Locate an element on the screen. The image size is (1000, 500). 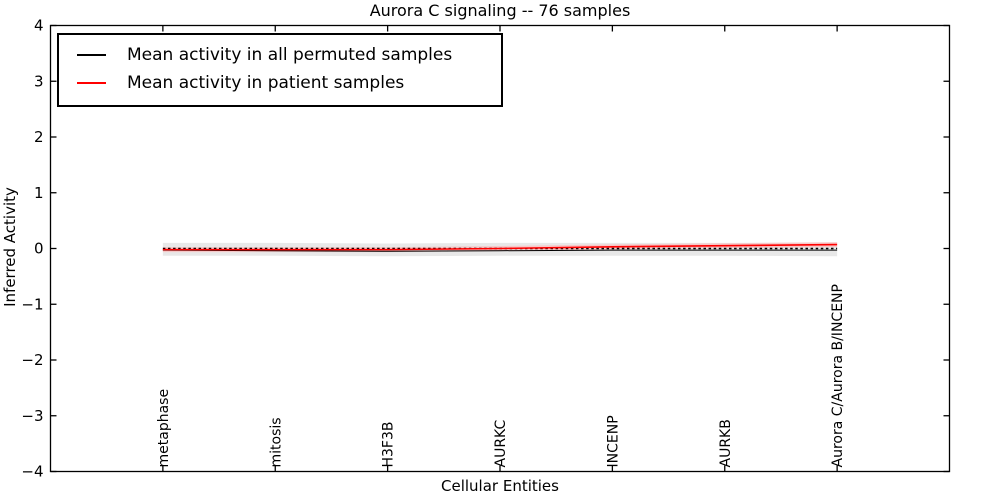
x-category-label: INCENP is located at coordinates (613, 441).